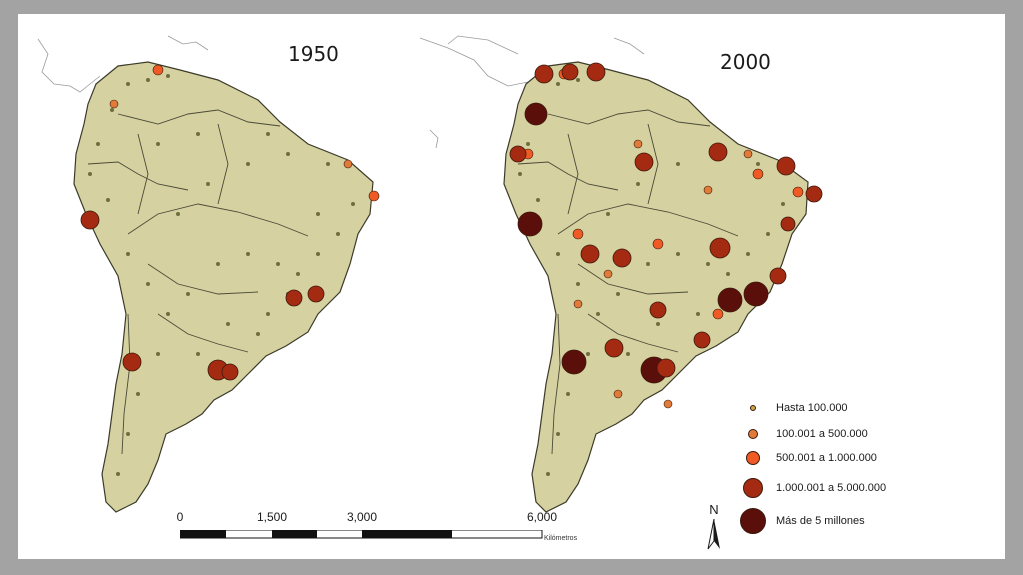 Image resolution: width=1023 pixels, height=575 pixels. What do you see at coordinates (753, 434) in the screenshot?
I see `legend-symbol-medium-dot` at bounding box center [753, 434].